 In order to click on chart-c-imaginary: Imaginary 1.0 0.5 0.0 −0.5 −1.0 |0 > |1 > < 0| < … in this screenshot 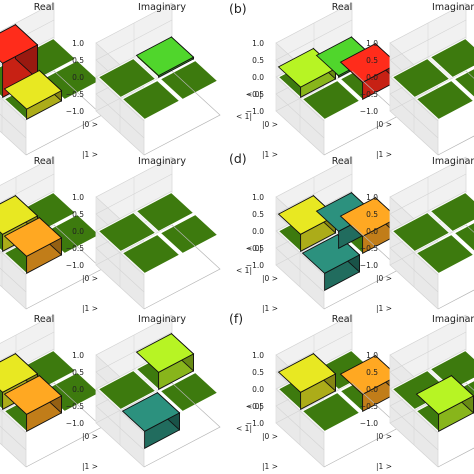, I will do `click(164, 234)`.